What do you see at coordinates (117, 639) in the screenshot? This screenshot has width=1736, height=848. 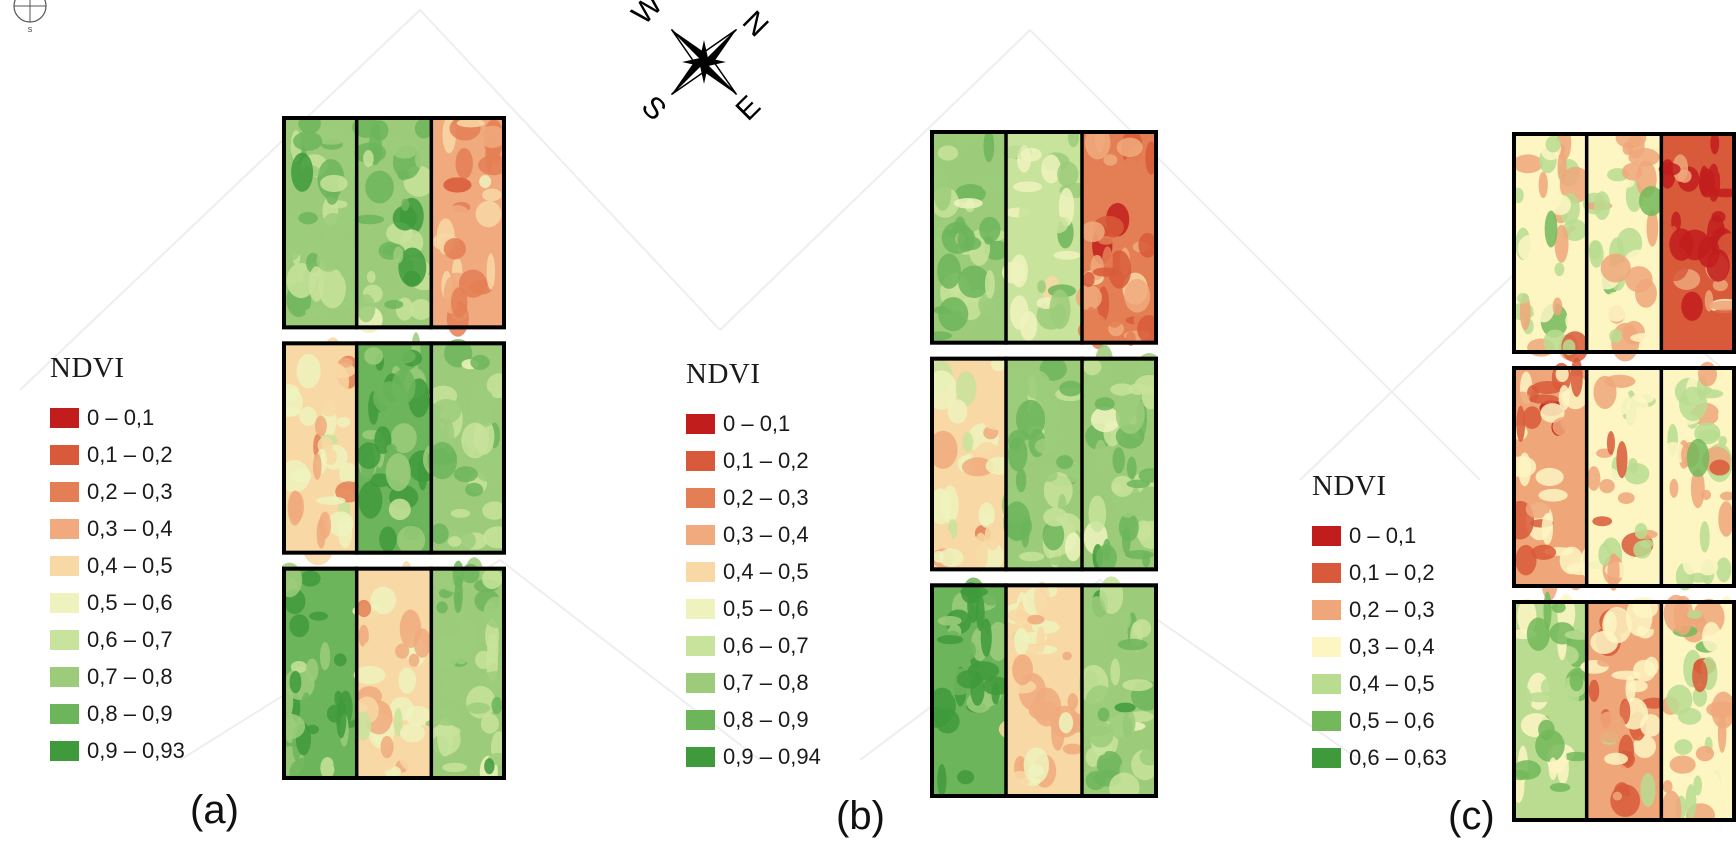 I see `legend-item: 0,6 – 0,7` at bounding box center [117, 639].